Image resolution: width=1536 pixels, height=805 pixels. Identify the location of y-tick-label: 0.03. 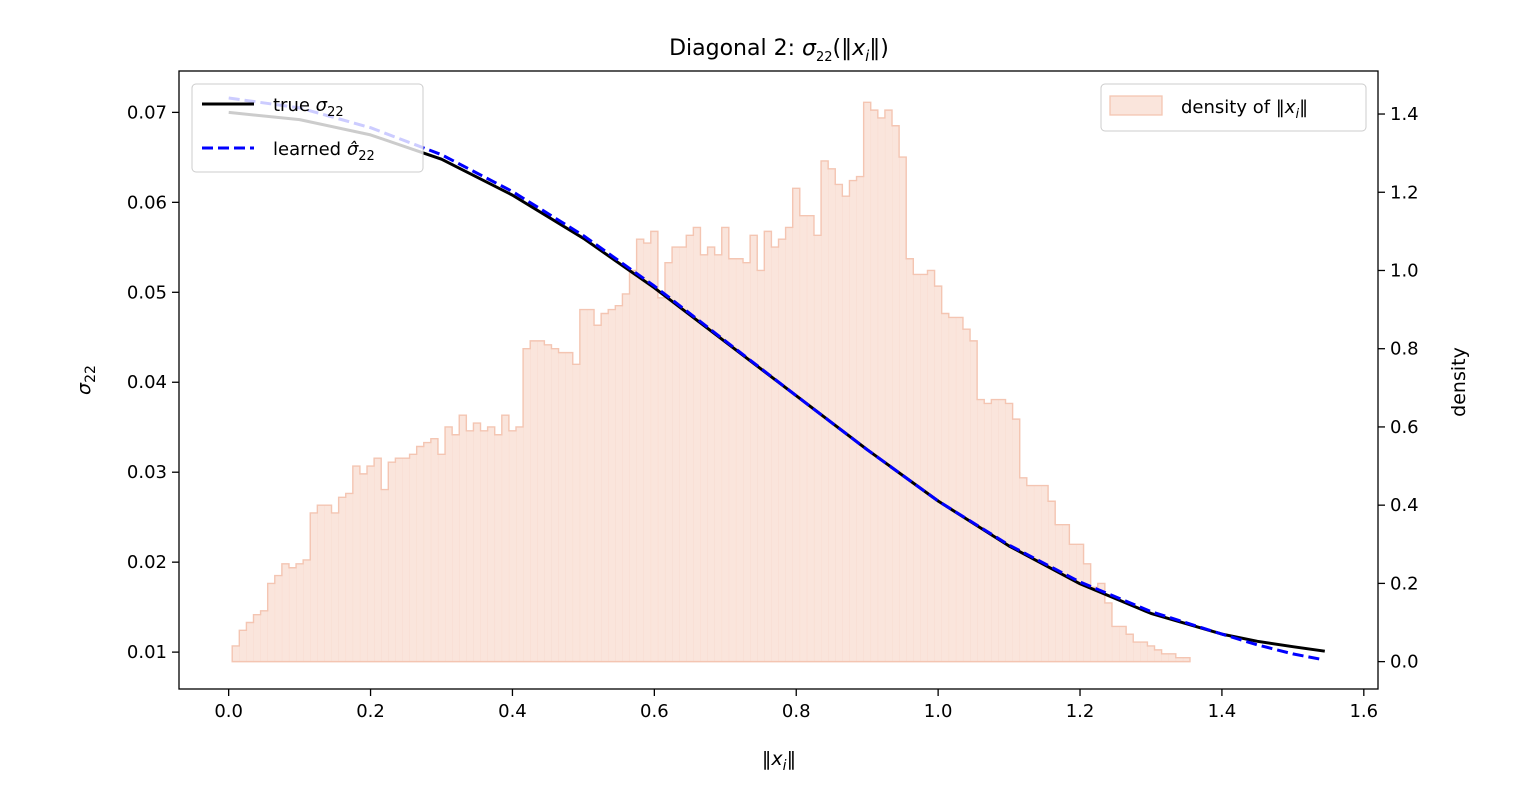
(147, 472).